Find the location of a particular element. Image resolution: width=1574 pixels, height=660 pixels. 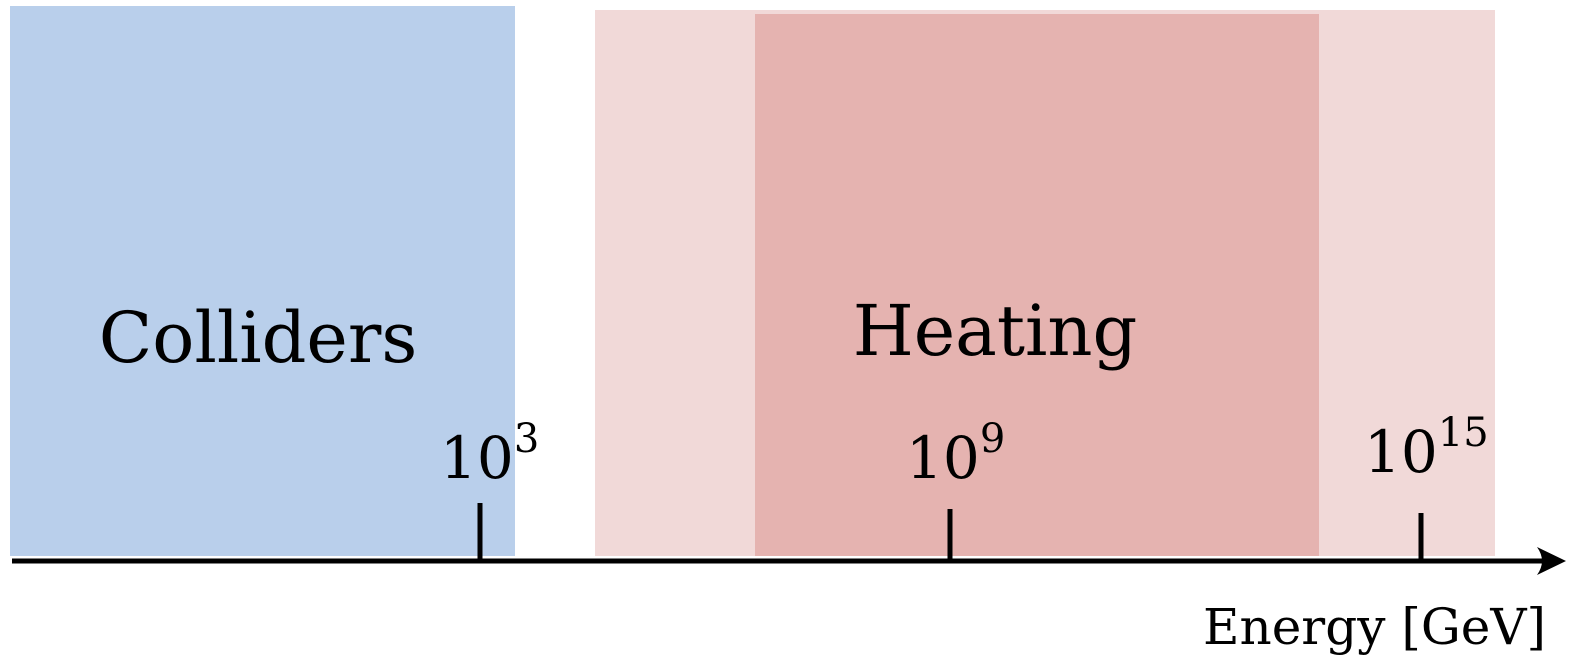

tick-label-1e3: 10³ is located at coordinates (489, 454).